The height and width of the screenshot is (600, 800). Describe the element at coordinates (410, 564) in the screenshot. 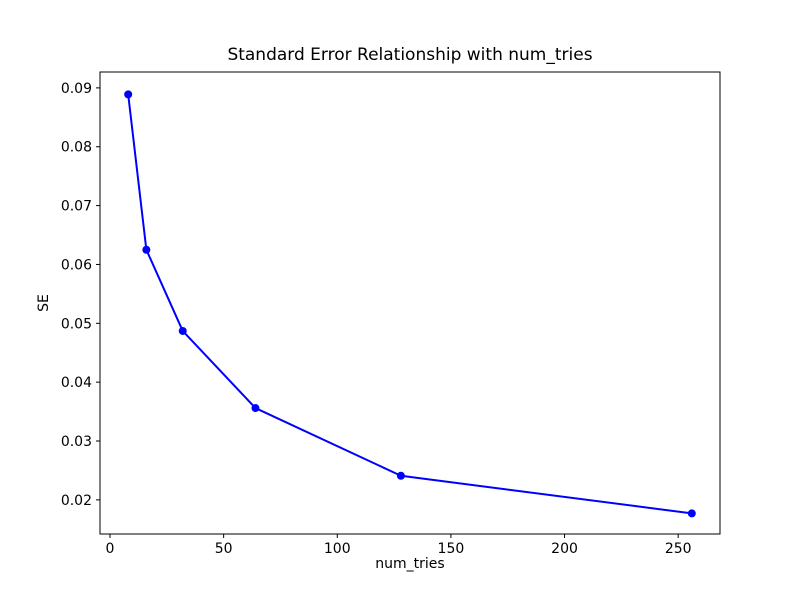

I see `x-axis-label: num_tries` at that location.